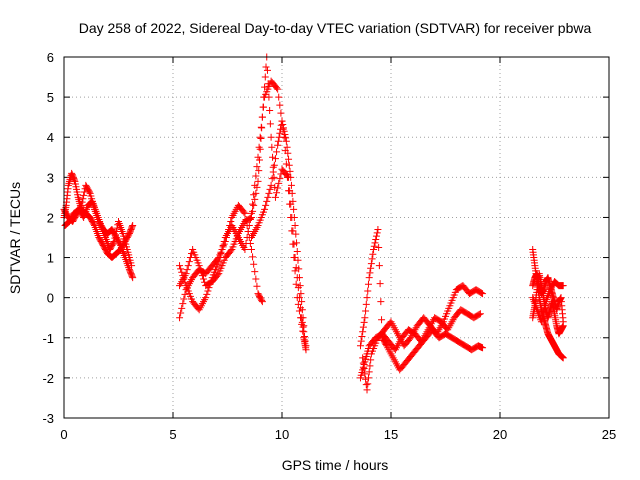 This screenshot has width=640, height=480. Describe the element at coordinates (98, 233) in the screenshot. I see `series-track-c` at that location.